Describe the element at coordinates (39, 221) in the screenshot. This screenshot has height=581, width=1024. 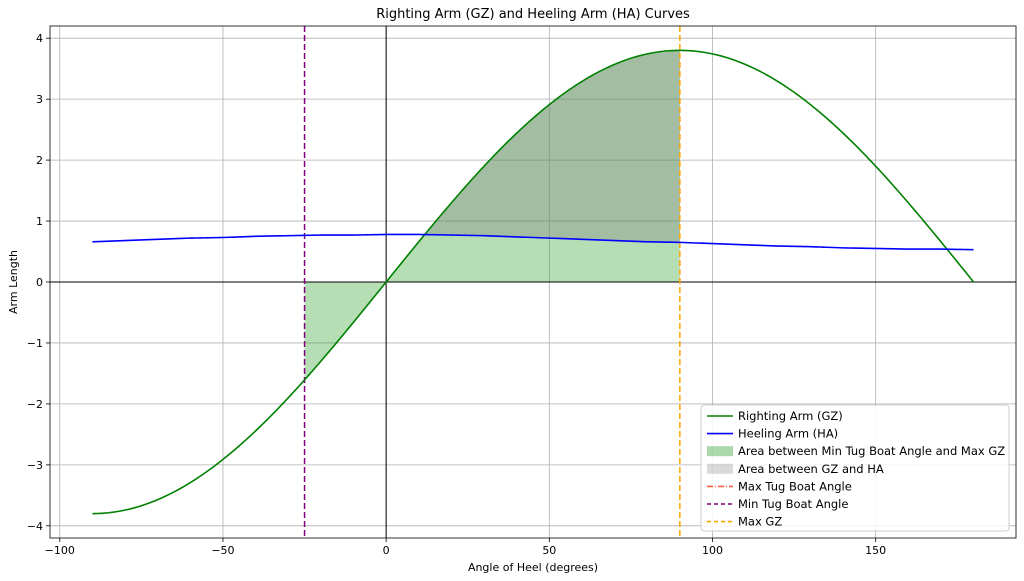
I see `y-tick-label: 1` at that location.